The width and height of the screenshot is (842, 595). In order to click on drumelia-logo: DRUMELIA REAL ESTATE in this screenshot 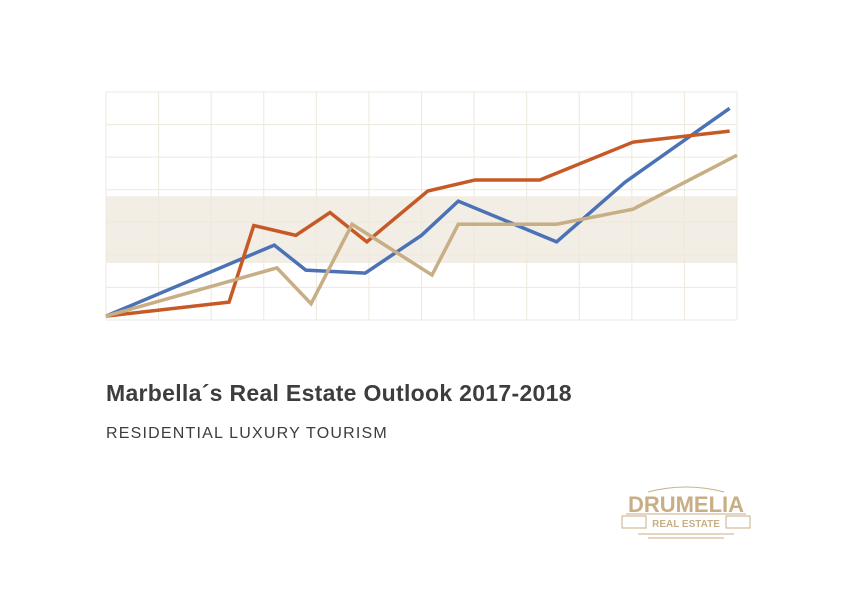, I will do `click(686, 512)`.